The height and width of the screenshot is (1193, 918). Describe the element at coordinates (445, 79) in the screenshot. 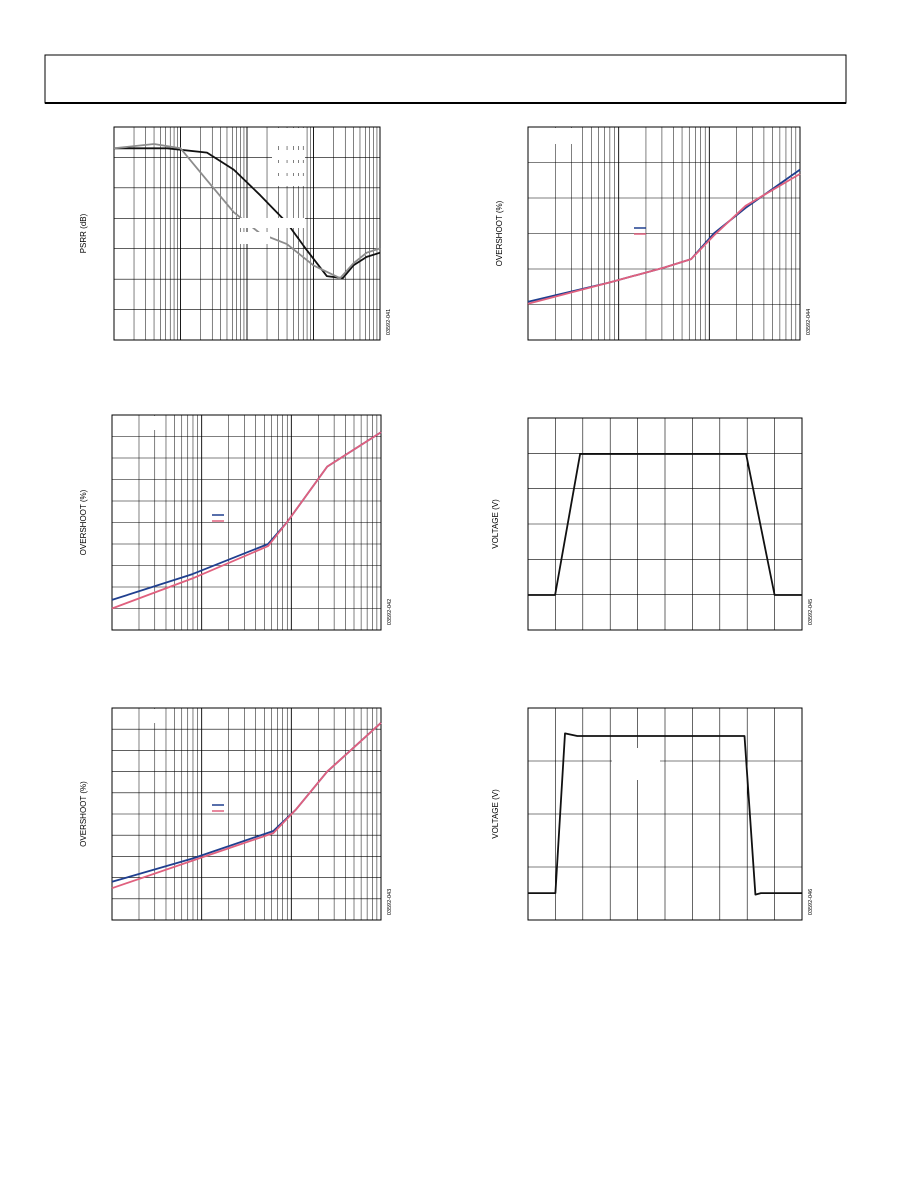

I see `header-box` at that location.